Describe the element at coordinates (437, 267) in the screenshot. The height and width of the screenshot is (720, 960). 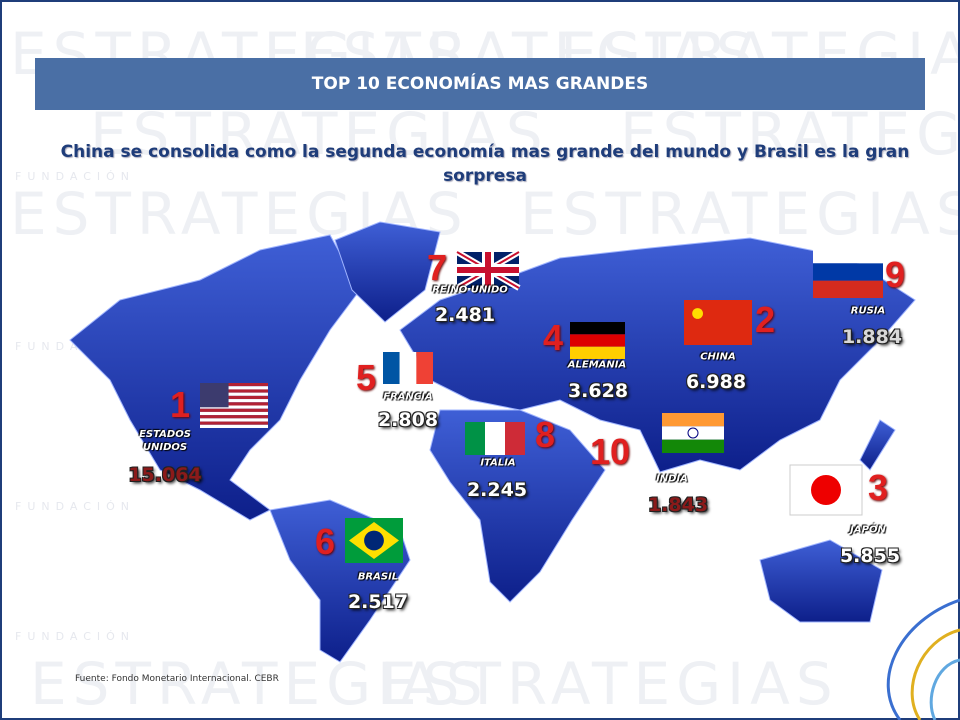
I see `rank: 7` at that location.